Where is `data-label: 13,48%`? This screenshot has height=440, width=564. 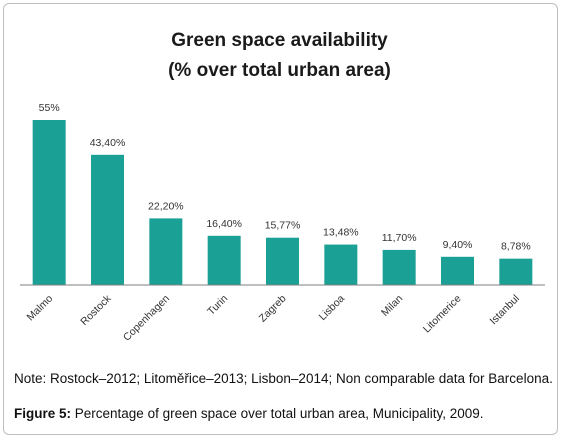
data-label: 13,48% is located at coordinates (341, 233).